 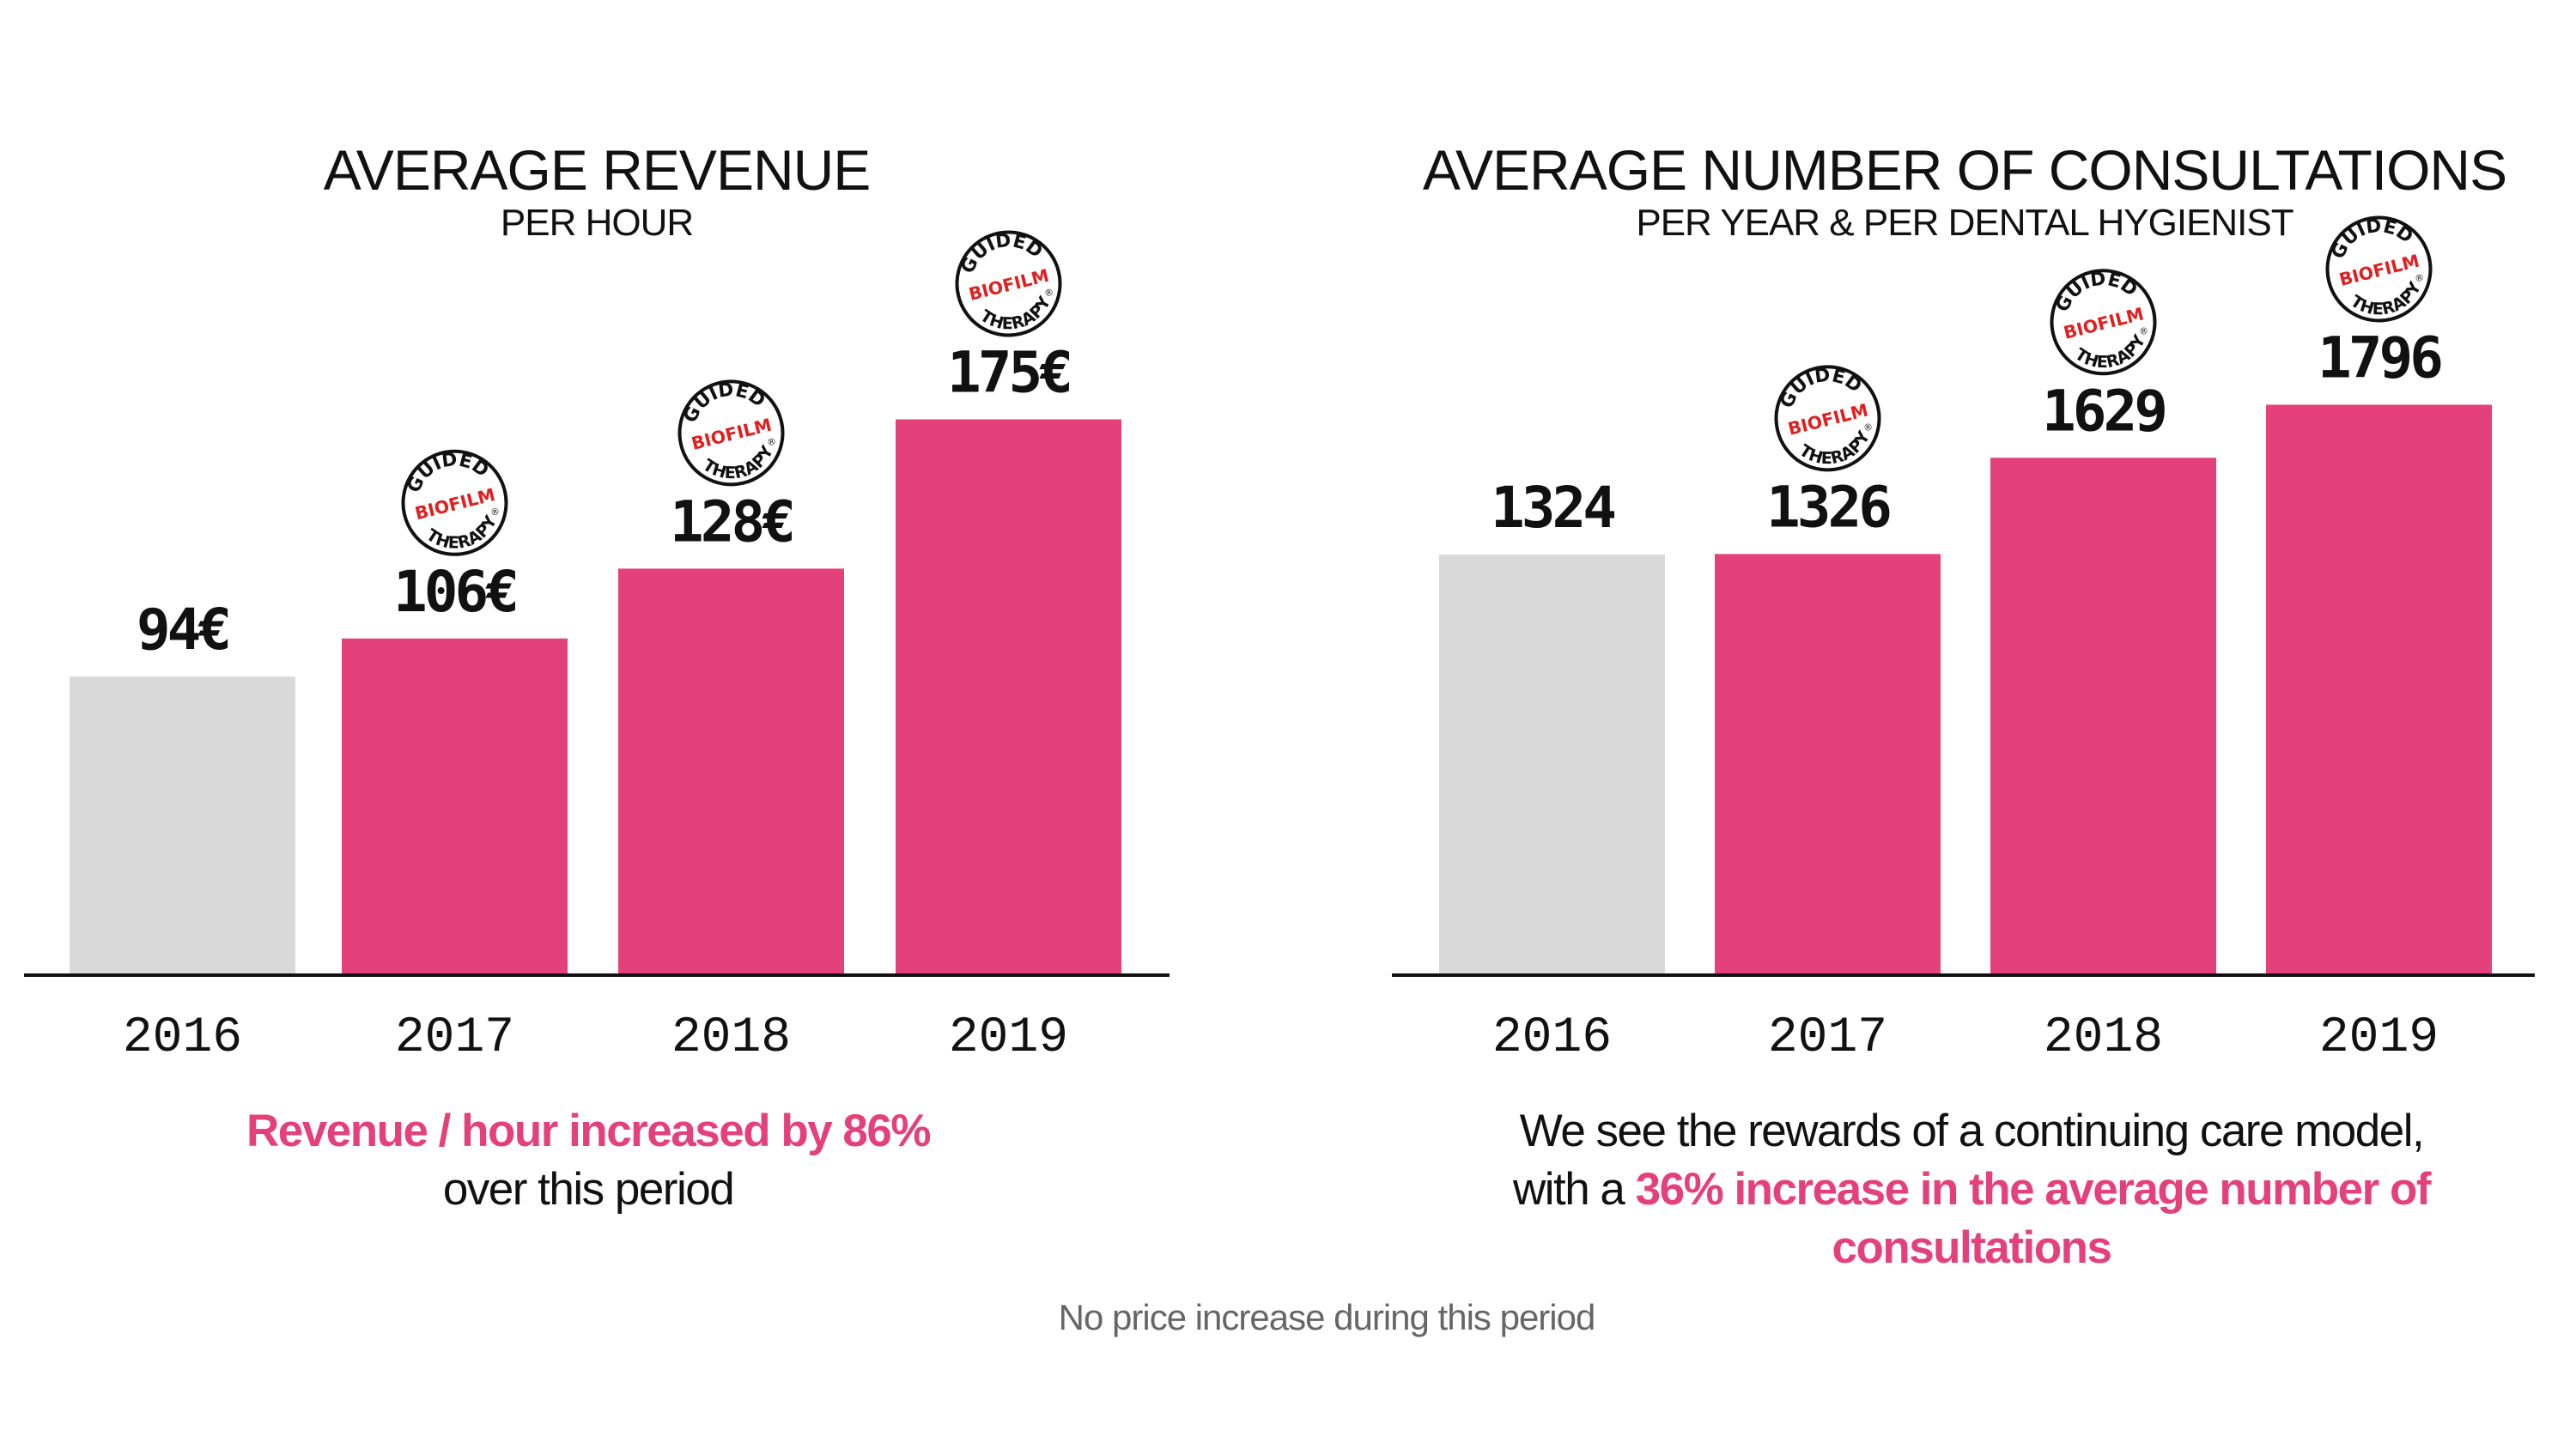 I want to click on revenue-x-tick-2018: 2018, so click(x=731, y=1038).